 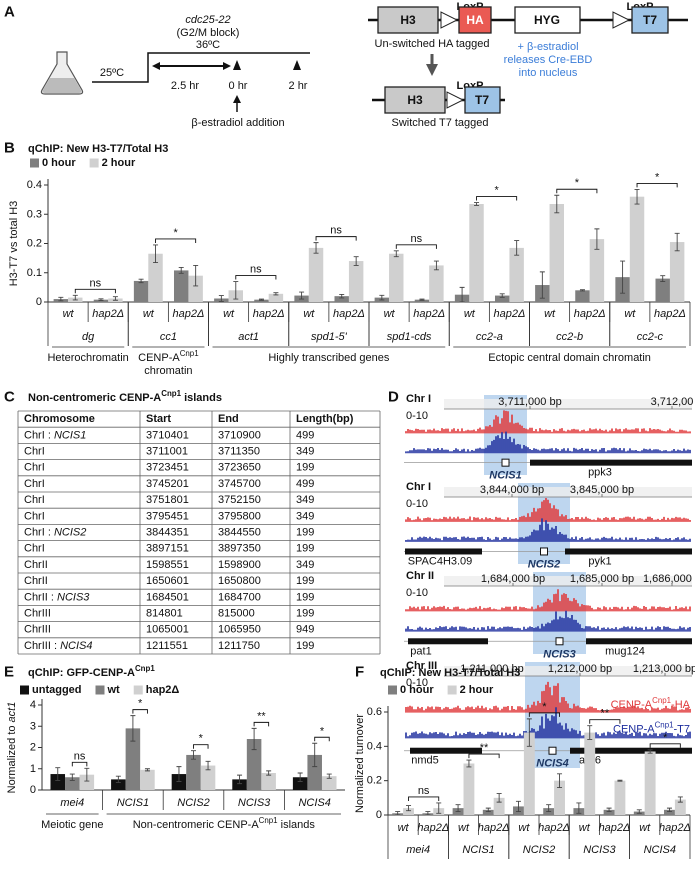 What do you see at coordinates (239, 533) in the screenshot?
I see `table-cell: 3844550` at bounding box center [239, 533].